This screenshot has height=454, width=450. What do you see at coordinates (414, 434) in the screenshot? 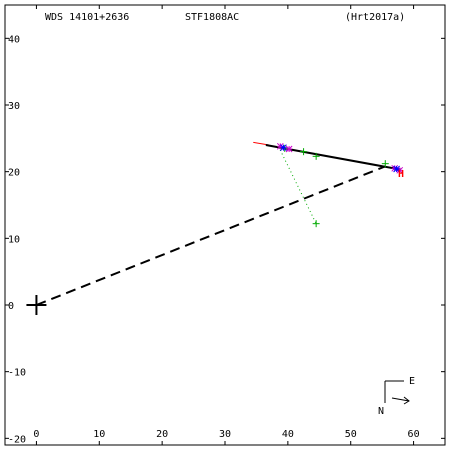
I see `x-tick-label: 60` at bounding box center [414, 434].